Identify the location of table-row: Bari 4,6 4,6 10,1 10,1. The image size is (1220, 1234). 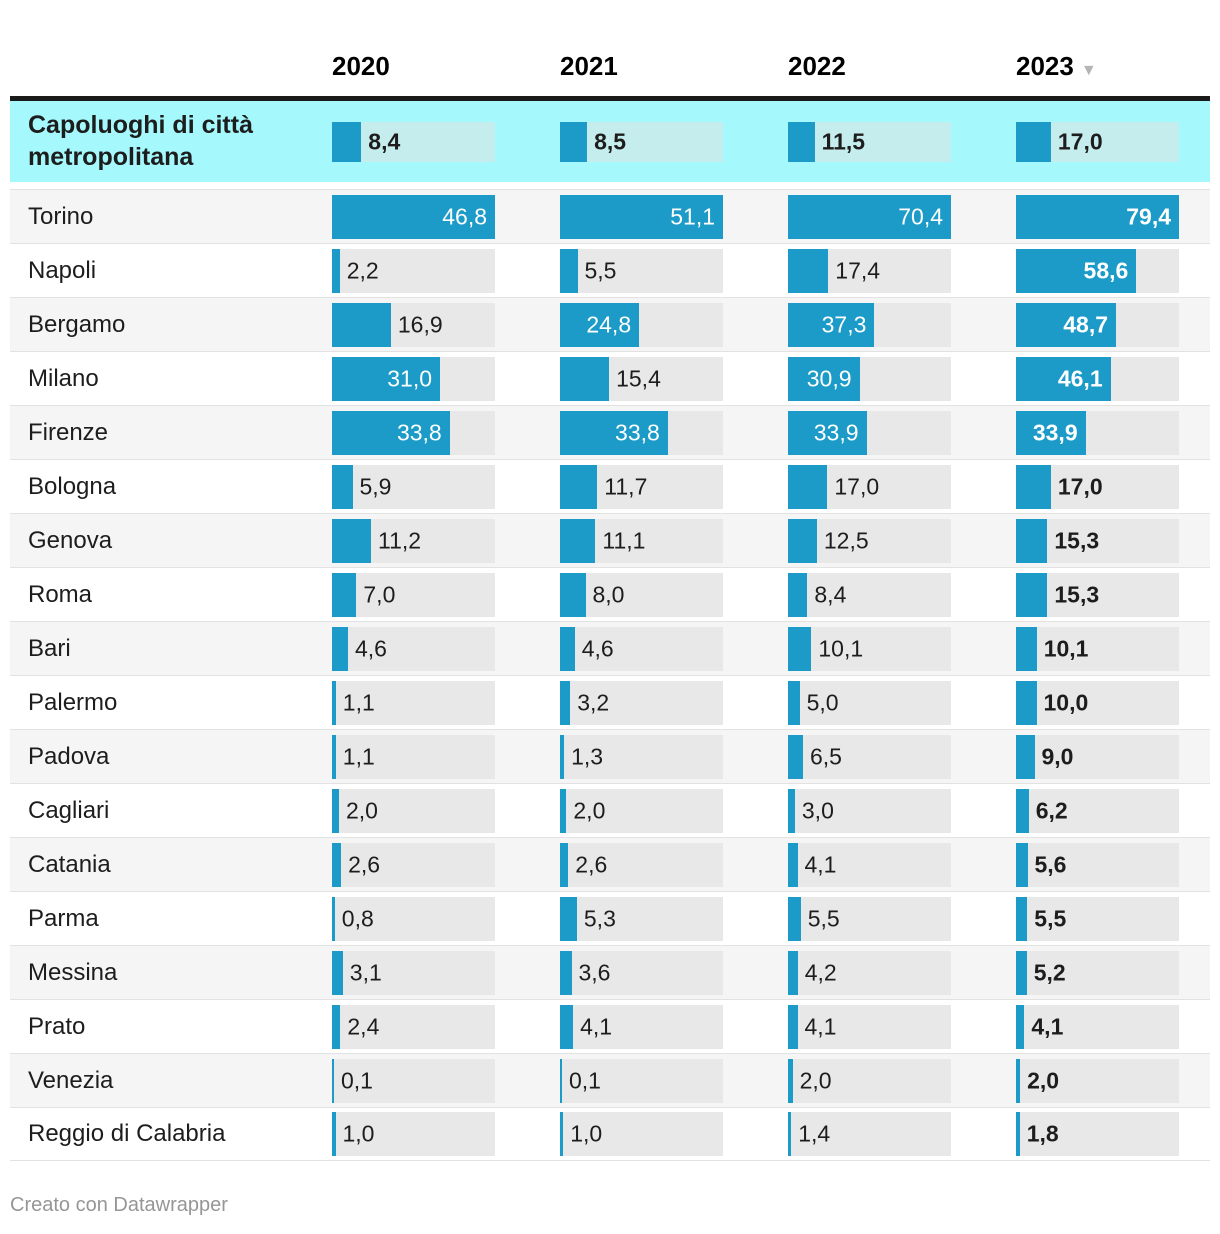
(610, 648).